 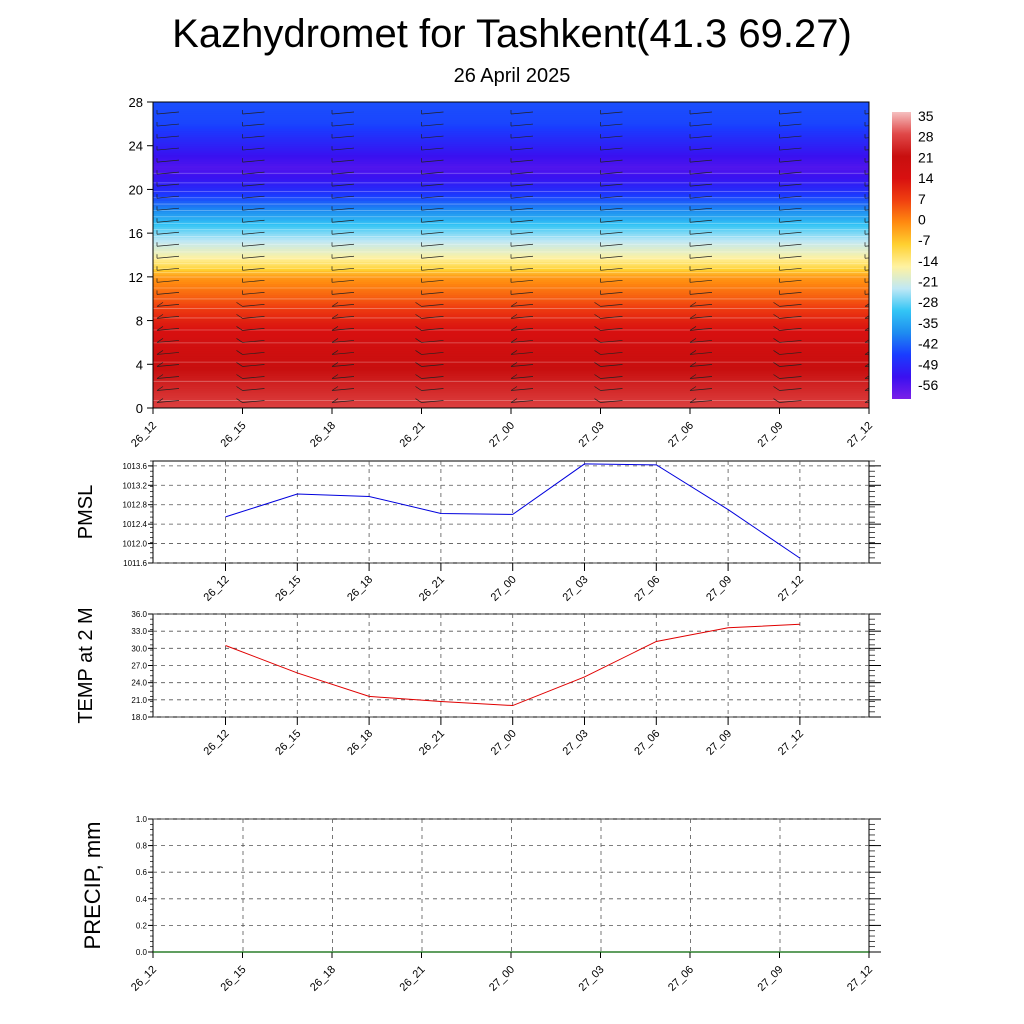 I want to click on panel-xtick-label: 27_09, so click(x=771, y=979).